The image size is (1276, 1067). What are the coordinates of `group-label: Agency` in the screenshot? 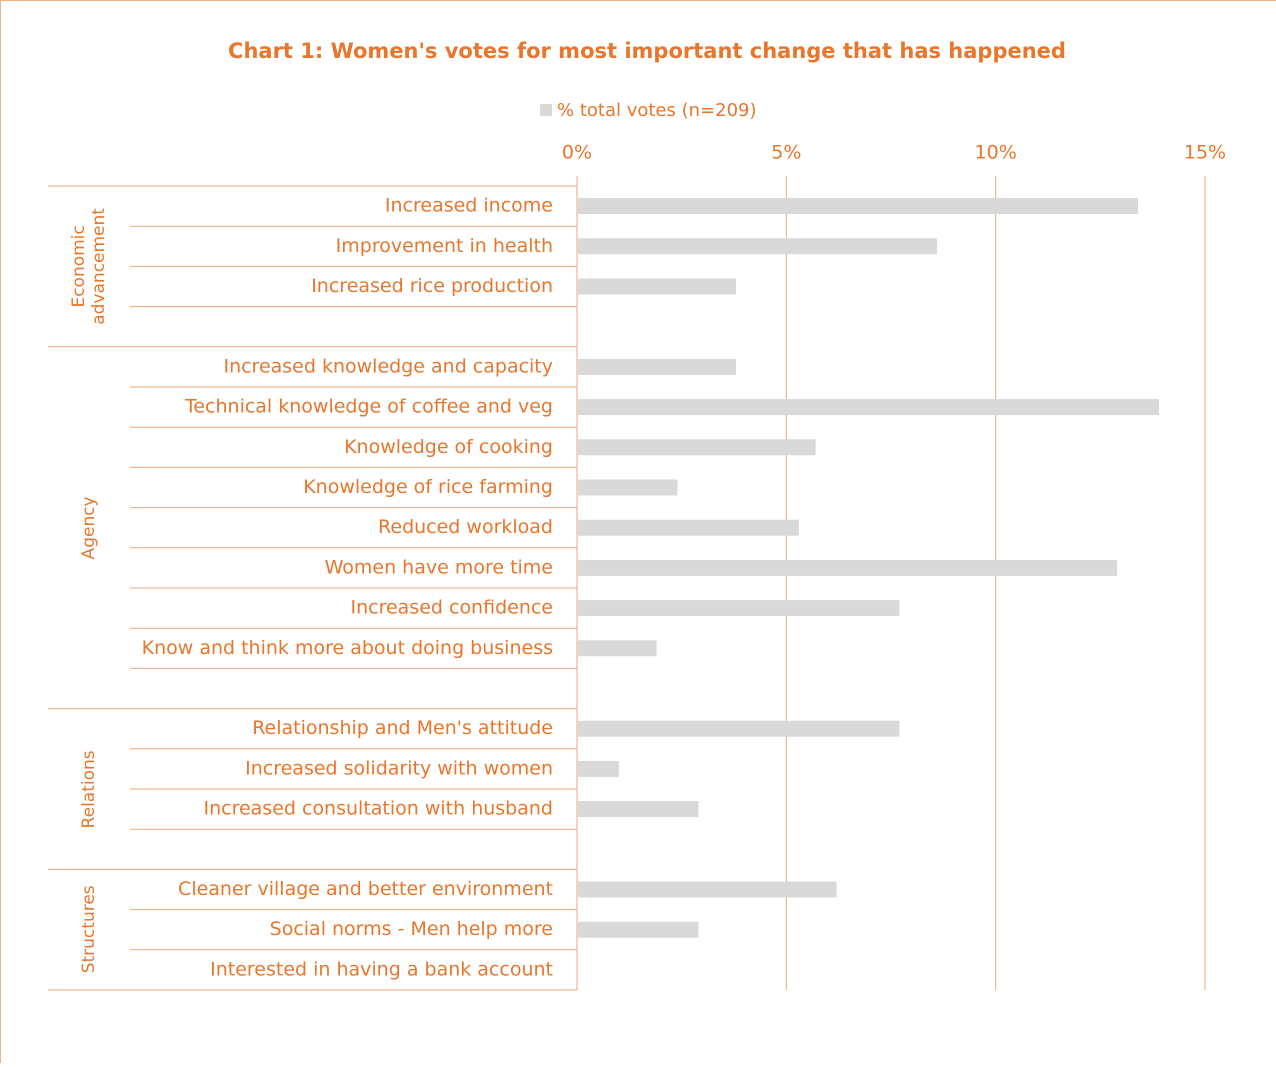 It's located at (89, 528).